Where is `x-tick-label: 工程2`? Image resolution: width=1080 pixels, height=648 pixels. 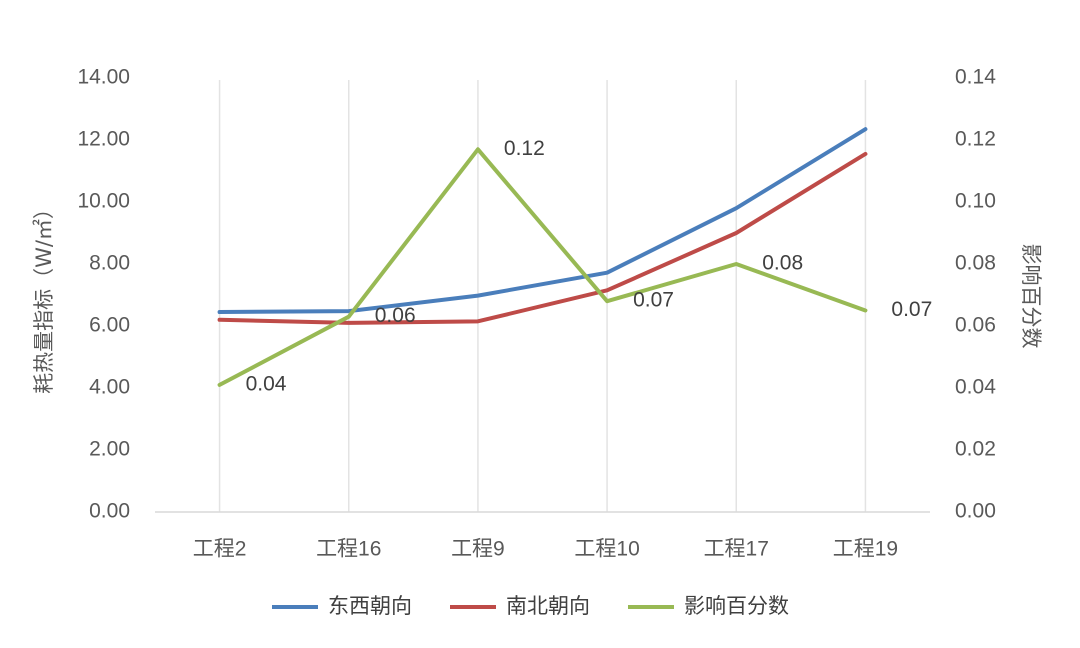 x-tick-label: 工程2 is located at coordinates (220, 549).